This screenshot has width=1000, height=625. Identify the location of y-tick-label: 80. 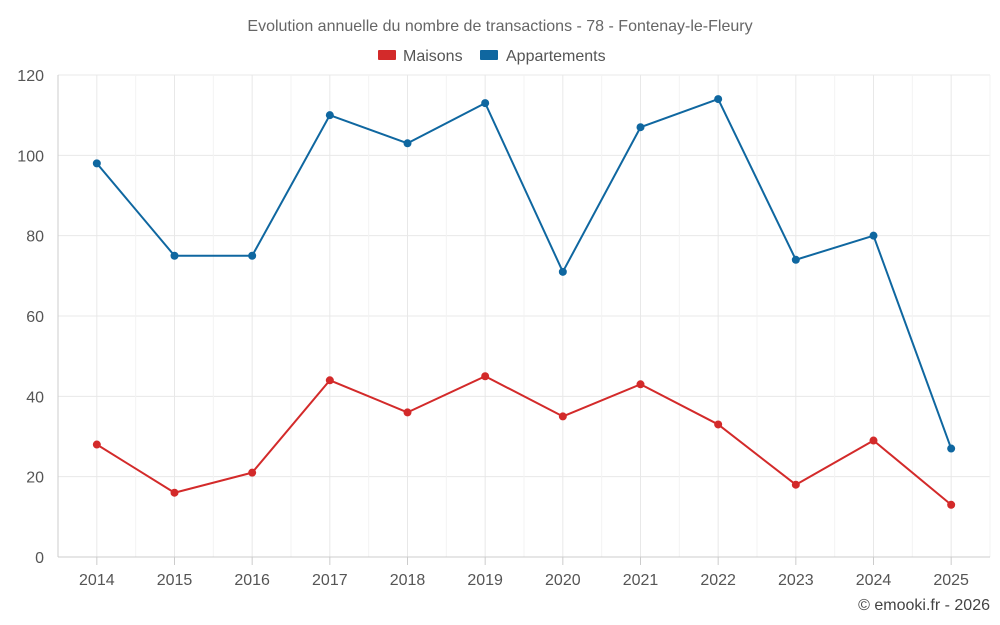
(35, 237).